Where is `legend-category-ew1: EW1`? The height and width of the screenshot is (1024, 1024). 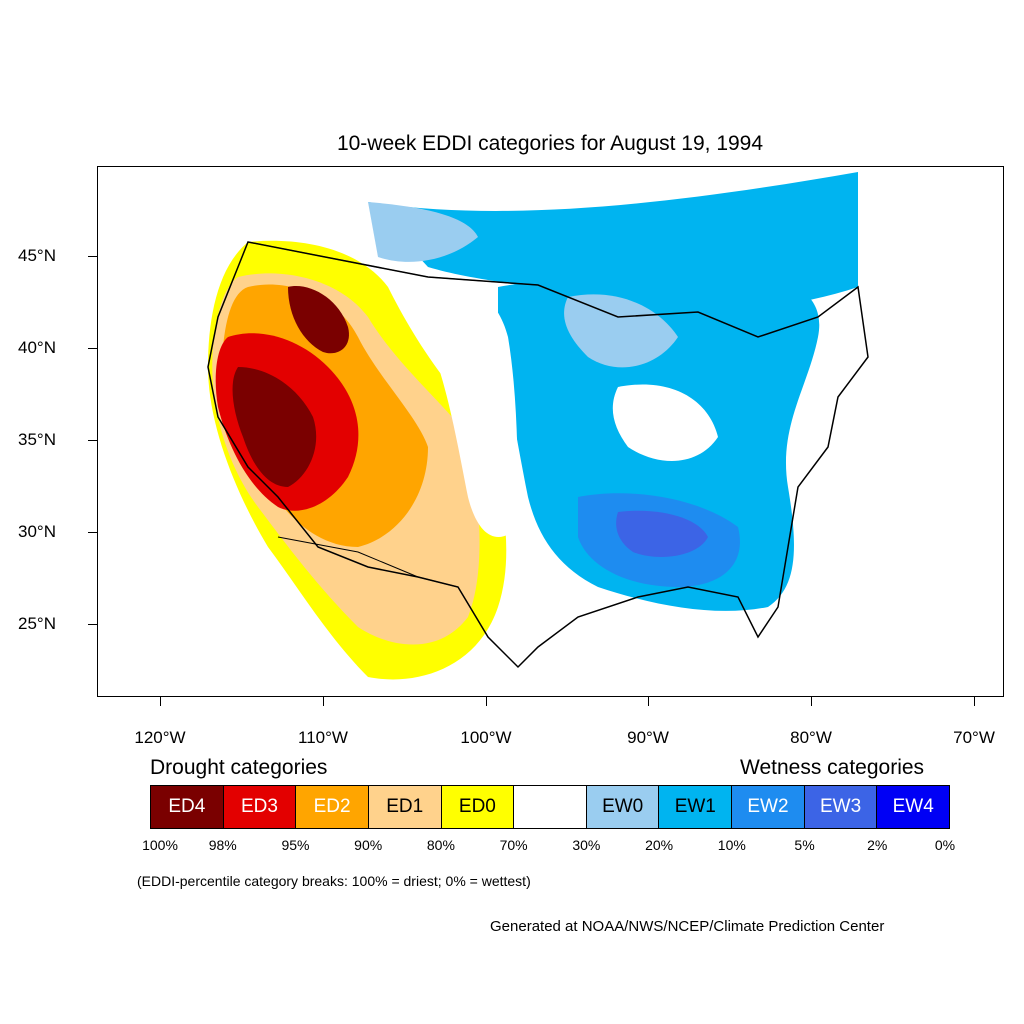 legend-category-ew1: EW1 is located at coordinates (696, 807).